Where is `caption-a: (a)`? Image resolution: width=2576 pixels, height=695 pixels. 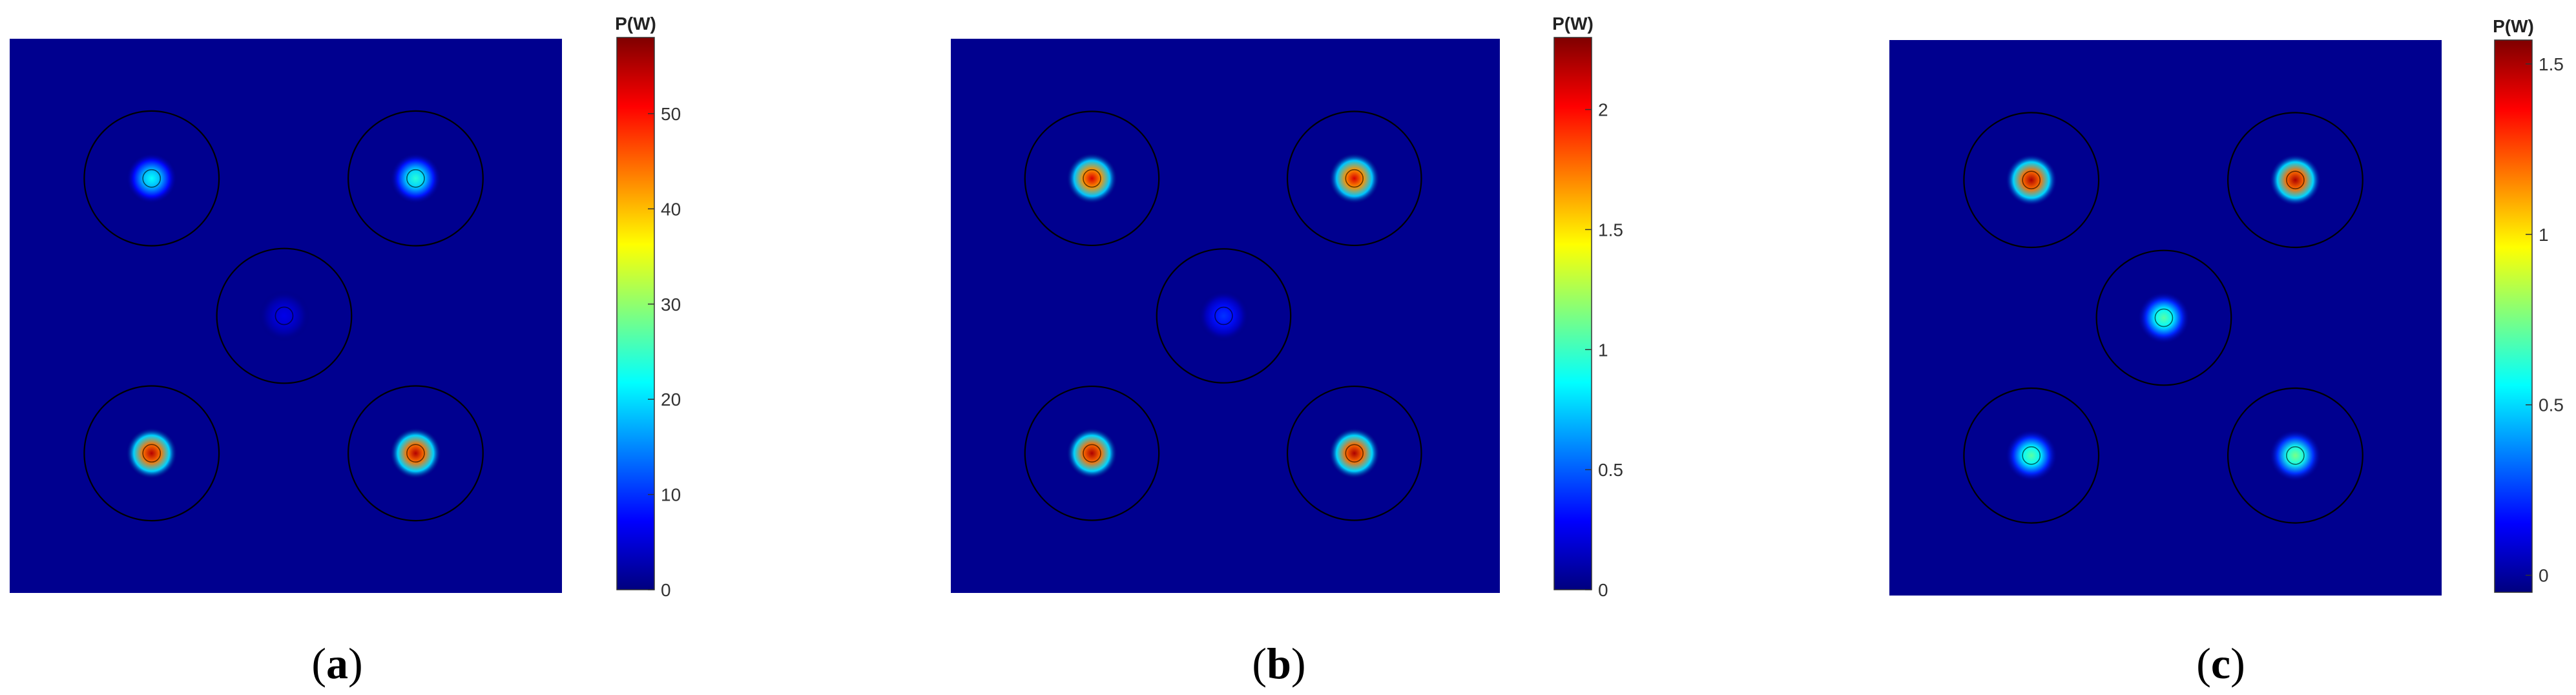
caption-a: (a) is located at coordinates (336, 663).